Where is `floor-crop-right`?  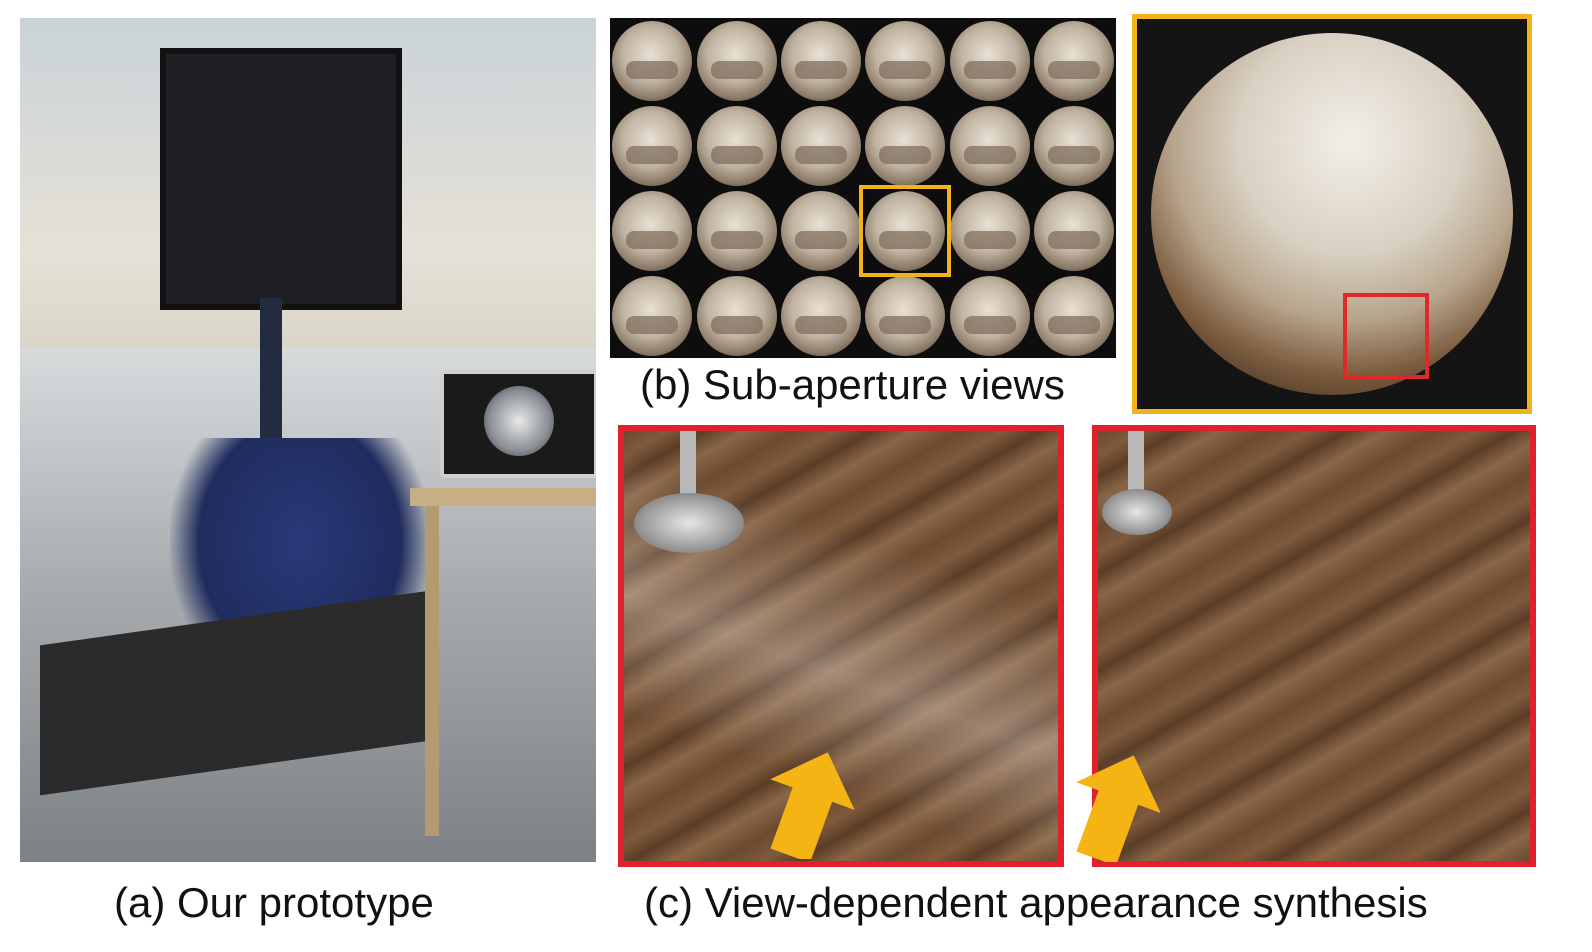 floor-crop-right is located at coordinates (1314, 646).